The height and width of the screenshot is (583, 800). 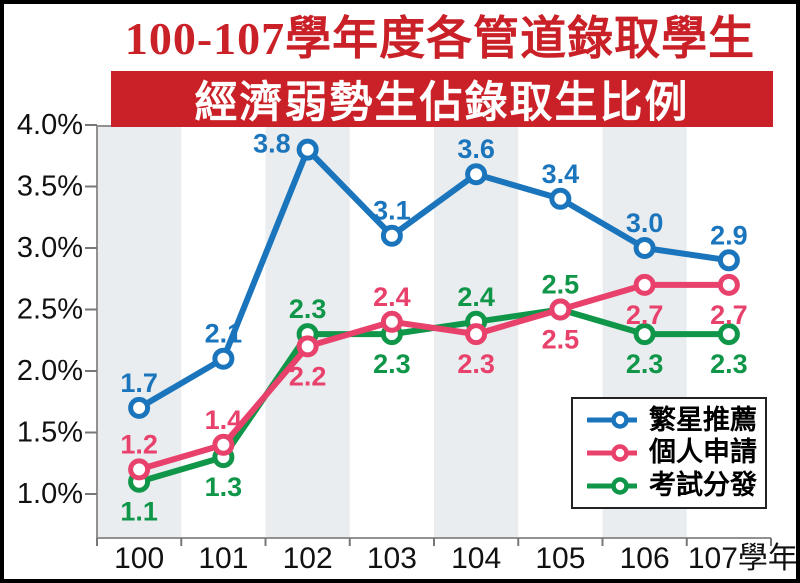 I want to click on data-point-label: 1.3, so click(x=224, y=487).